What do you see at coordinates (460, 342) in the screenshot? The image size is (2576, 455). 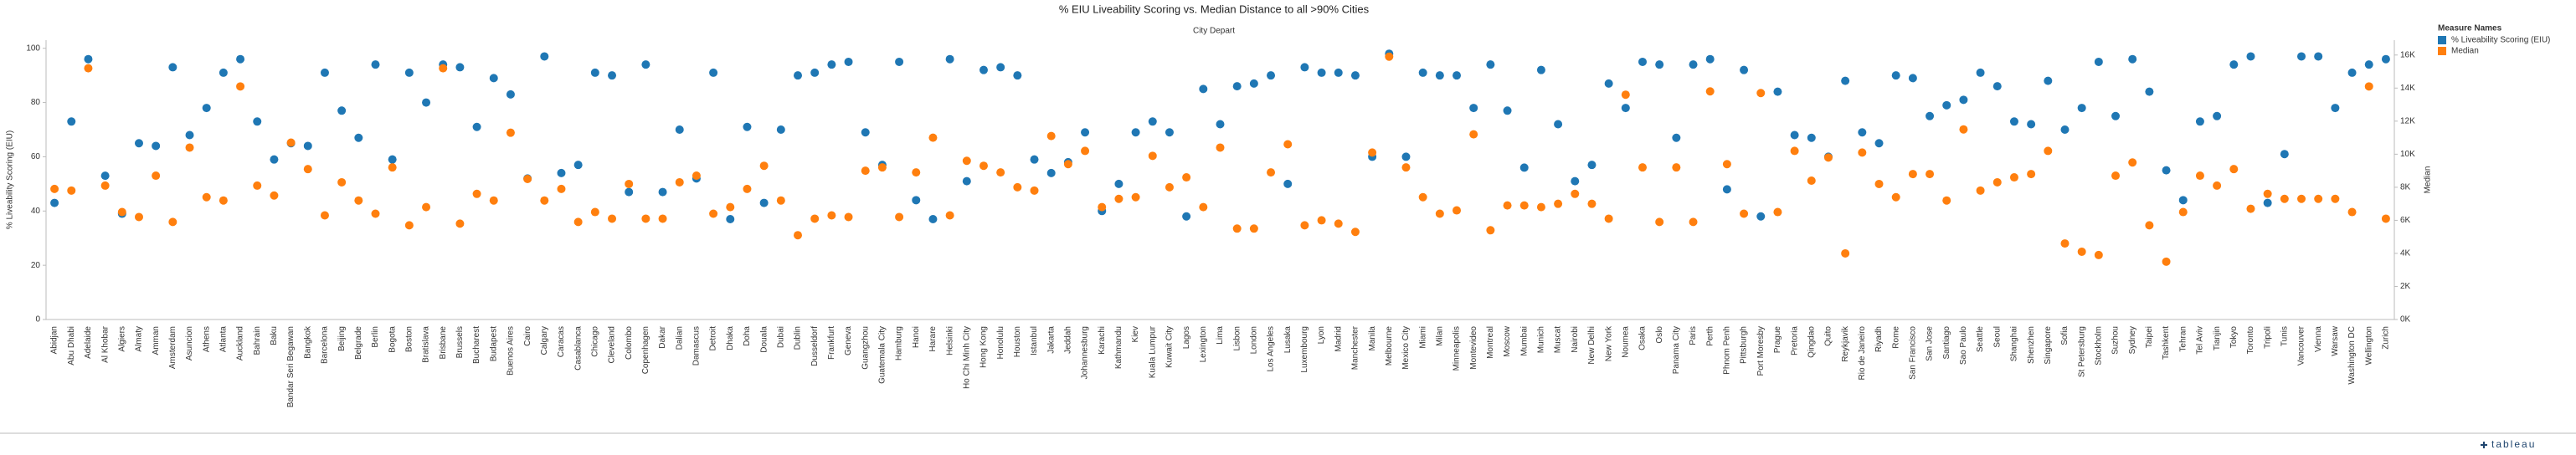 I see `x-tick-label: Brussels` at bounding box center [460, 342].